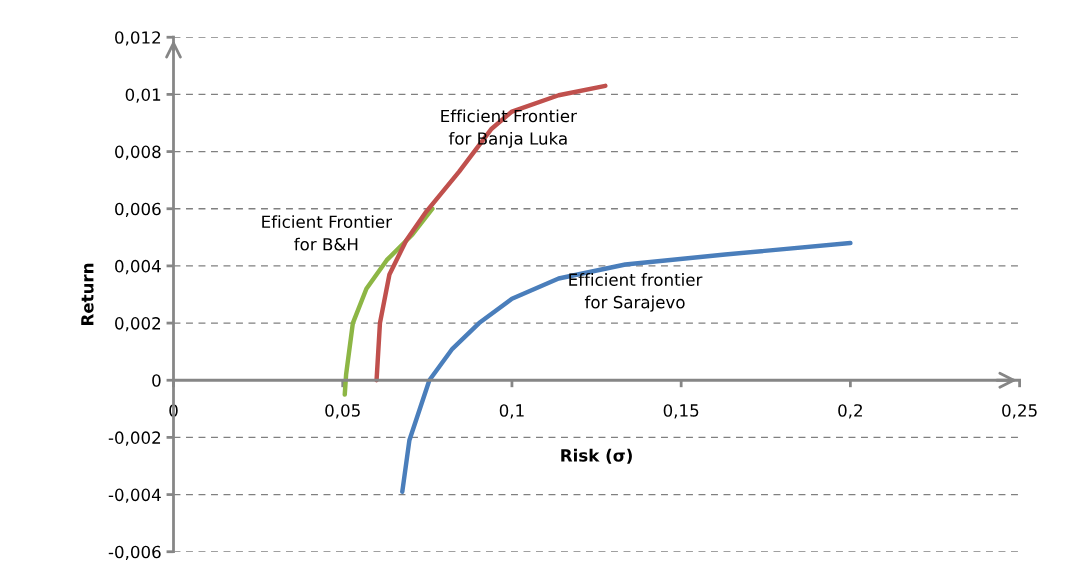 The image size is (1071, 582). What do you see at coordinates (511, 411) in the screenshot?
I see `x-tick-label: 0,1` at bounding box center [511, 411].